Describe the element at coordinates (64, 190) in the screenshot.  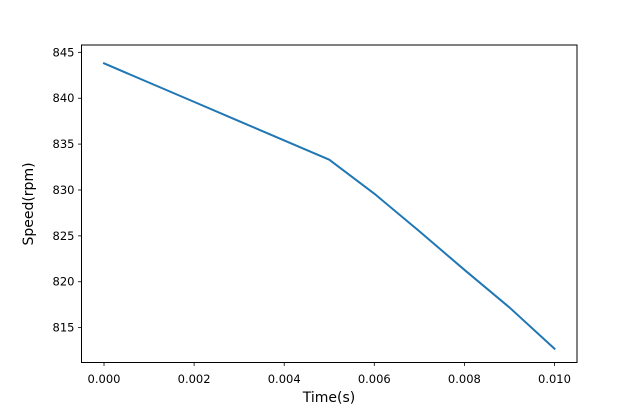
I see `y-tick-label: 830` at that location.